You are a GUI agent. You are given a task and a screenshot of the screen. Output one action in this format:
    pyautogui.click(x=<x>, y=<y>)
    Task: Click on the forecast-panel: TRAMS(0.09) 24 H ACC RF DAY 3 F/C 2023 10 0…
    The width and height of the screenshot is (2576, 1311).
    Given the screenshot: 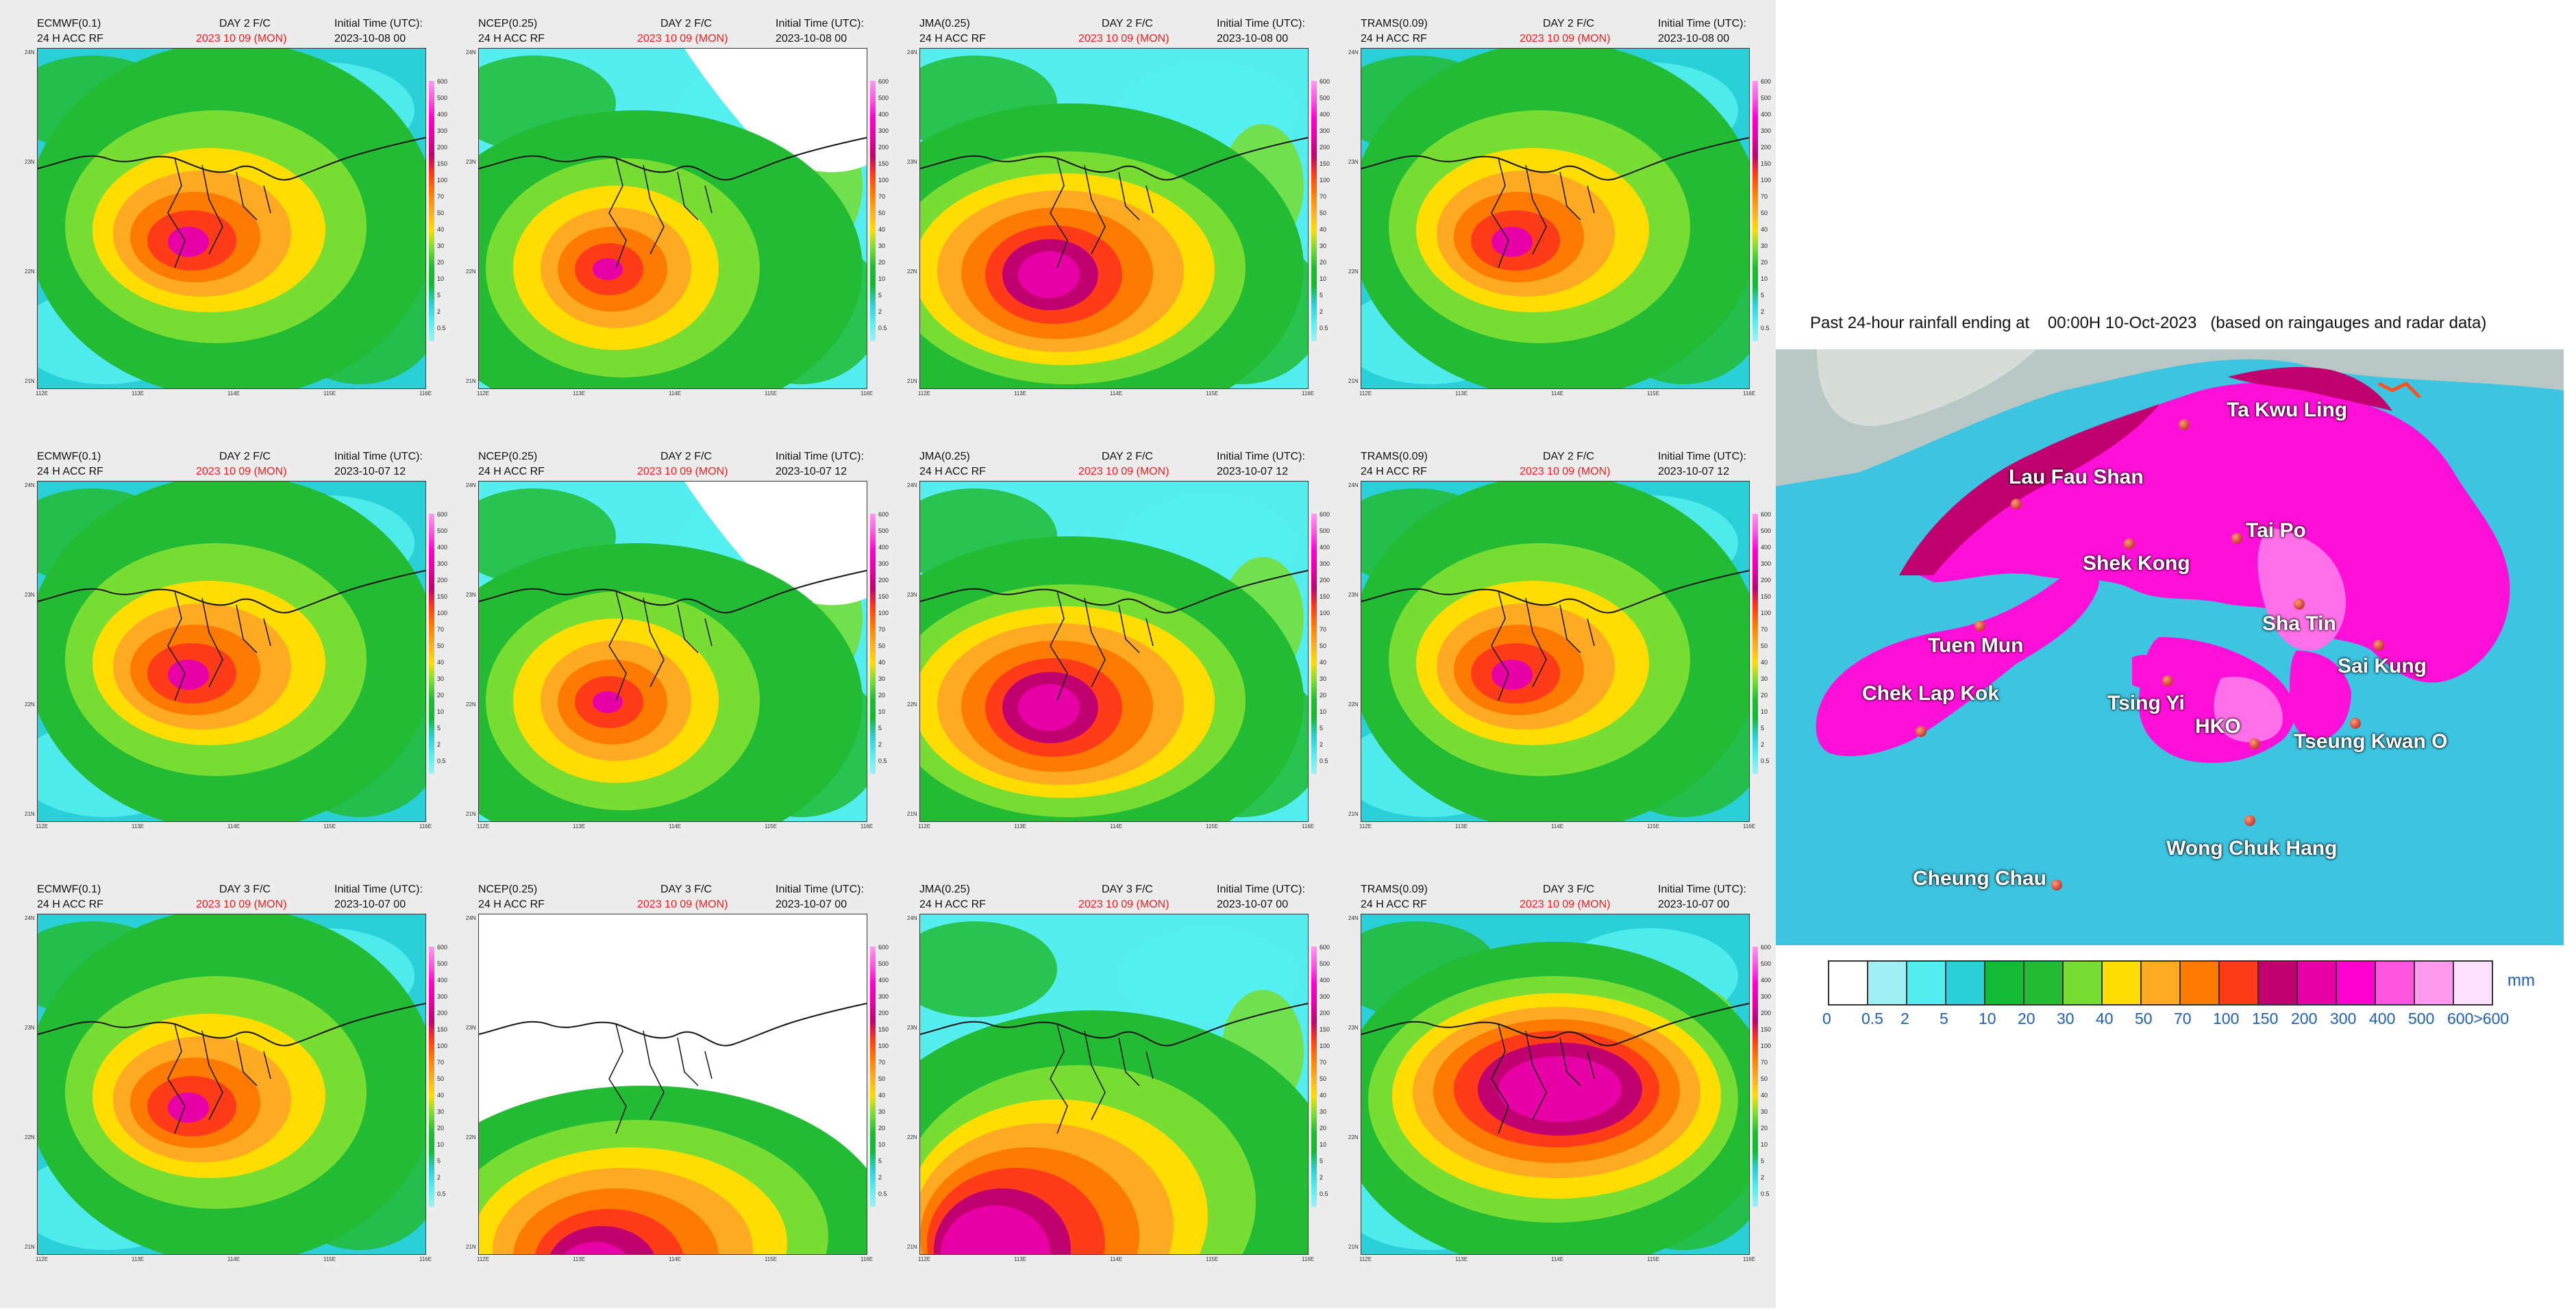 What is the action you would take?
    pyautogui.click(x=1571, y=1094)
    